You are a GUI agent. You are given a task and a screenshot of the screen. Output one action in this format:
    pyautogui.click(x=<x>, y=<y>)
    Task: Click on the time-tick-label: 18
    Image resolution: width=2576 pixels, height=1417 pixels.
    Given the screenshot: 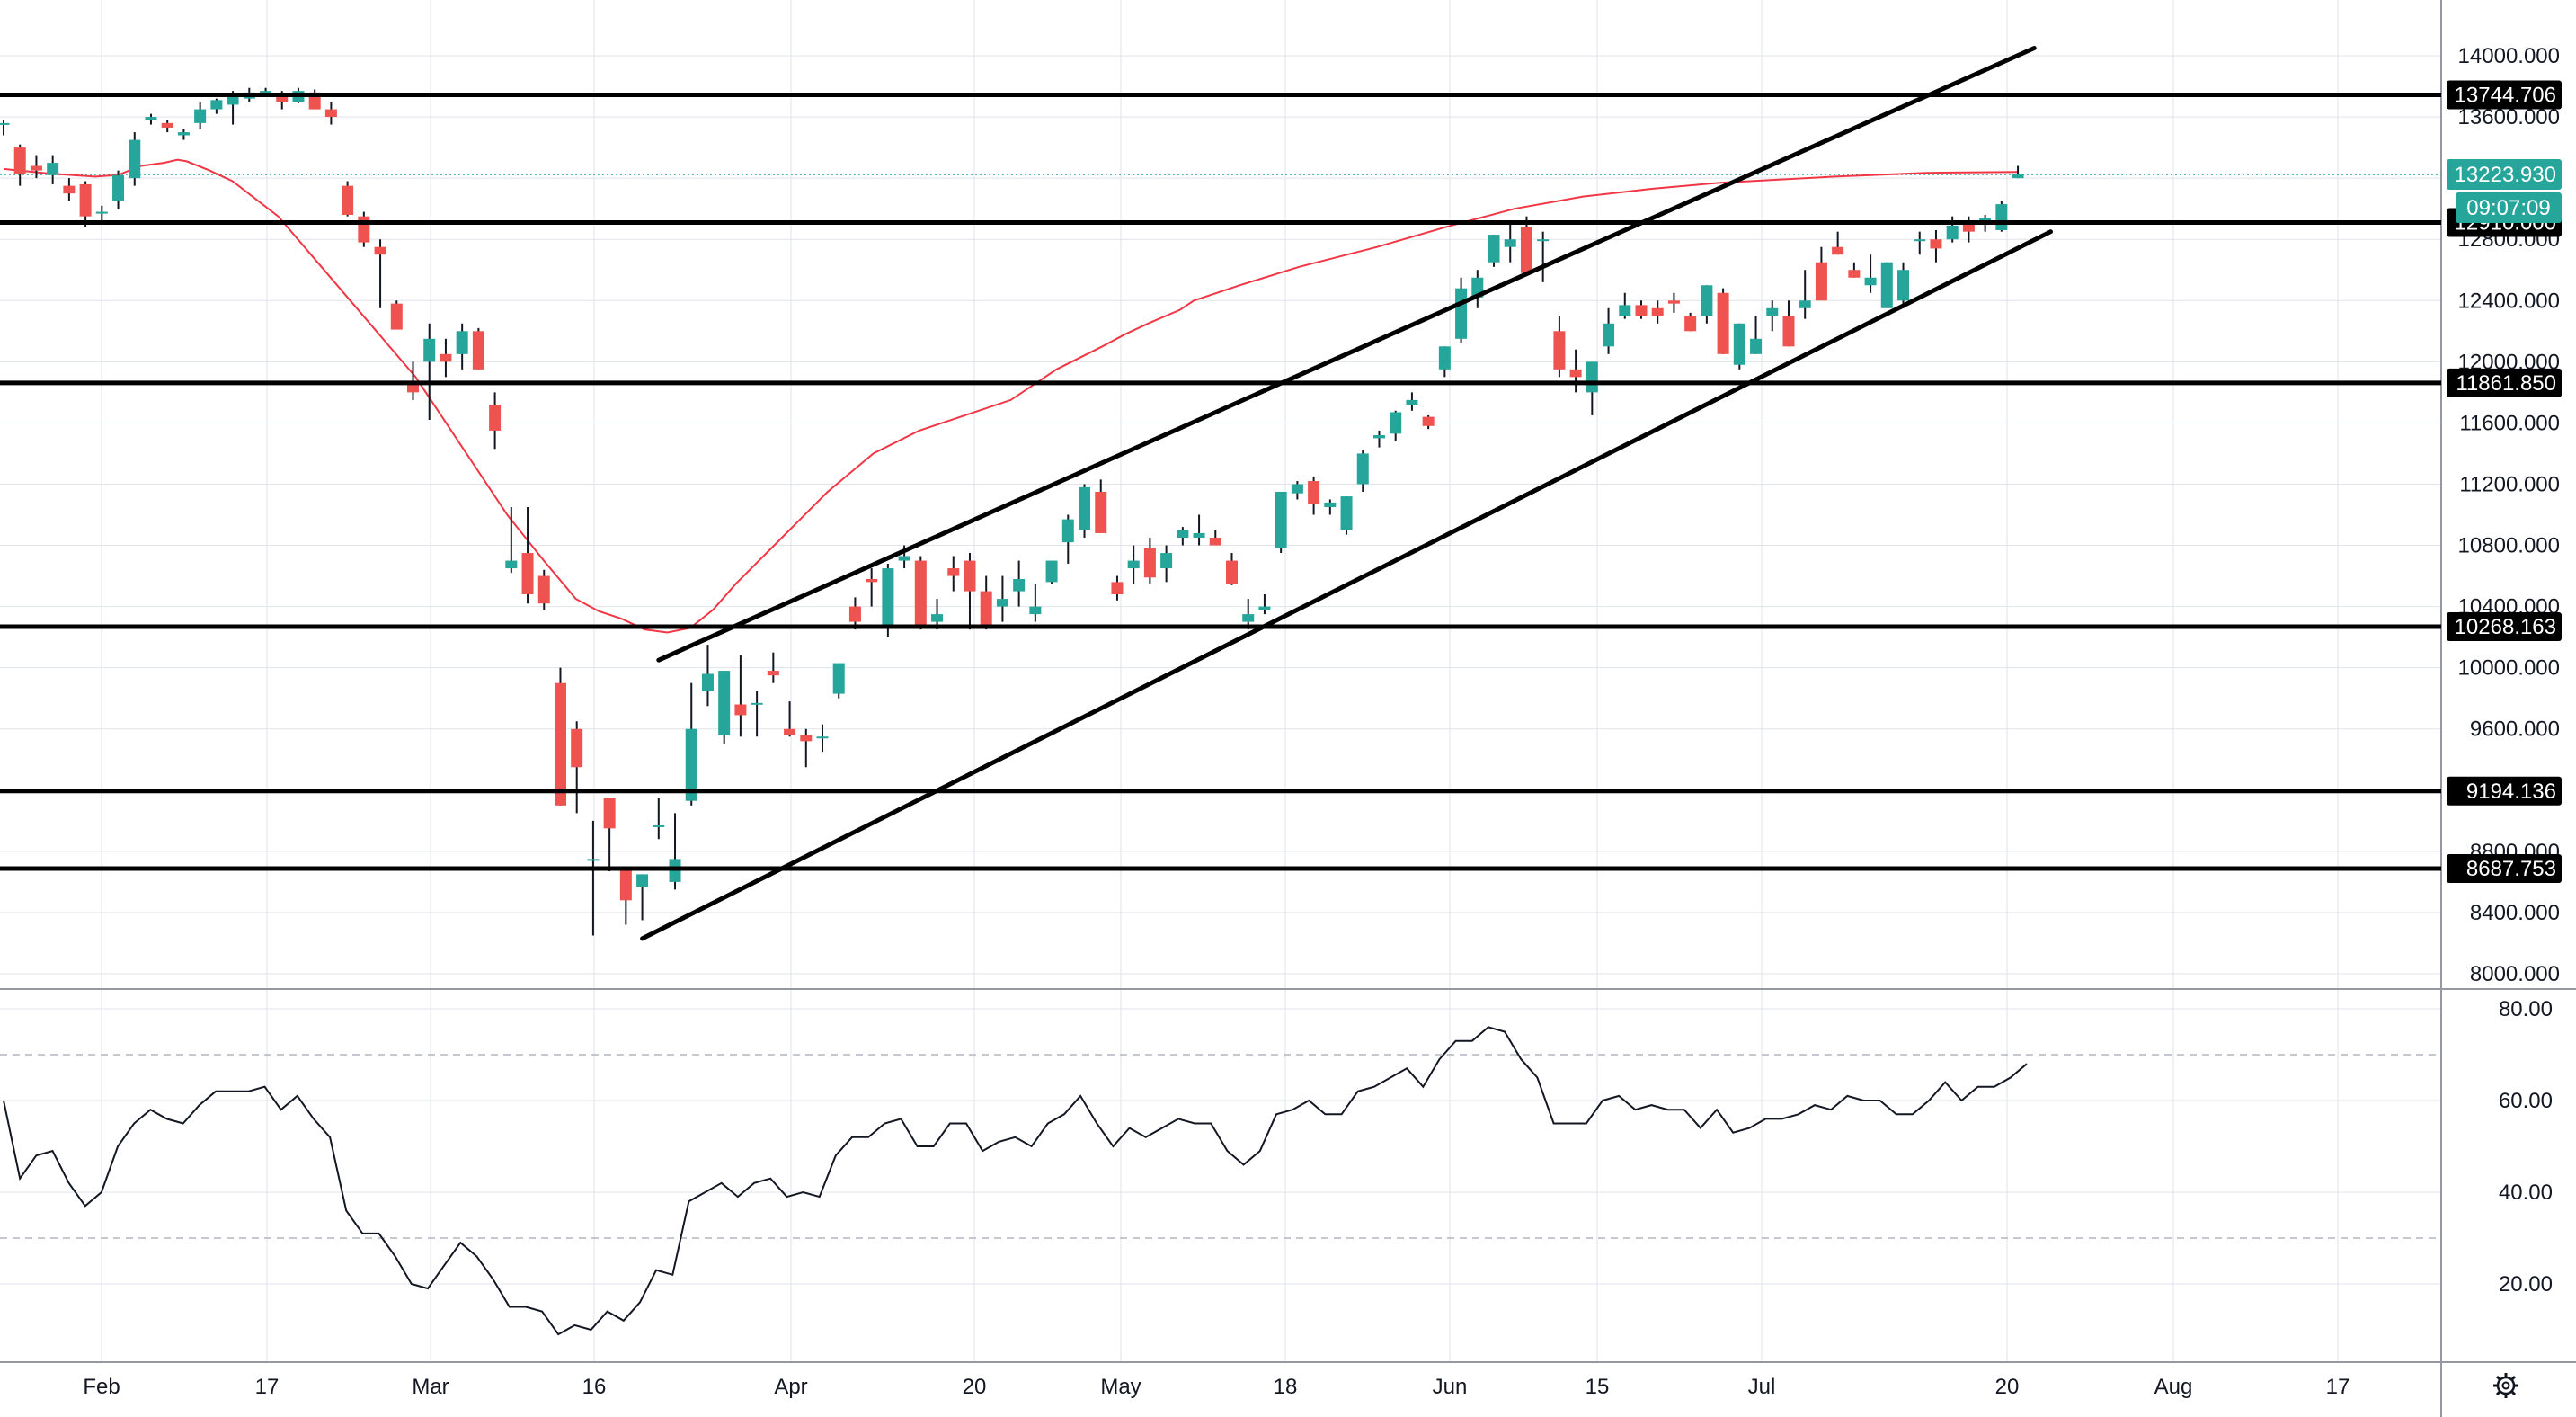 What is the action you would take?
    pyautogui.click(x=1286, y=1387)
    